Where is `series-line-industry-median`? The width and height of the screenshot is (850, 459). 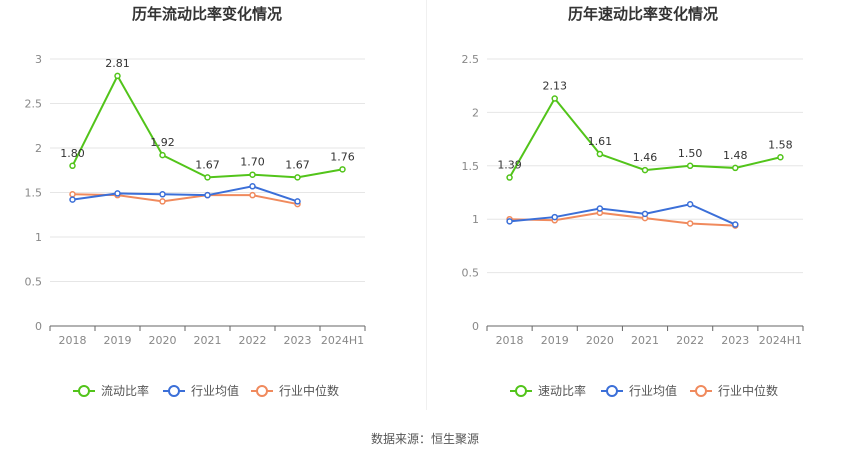
series-line-industry-median is located at coordinates (622, 219).